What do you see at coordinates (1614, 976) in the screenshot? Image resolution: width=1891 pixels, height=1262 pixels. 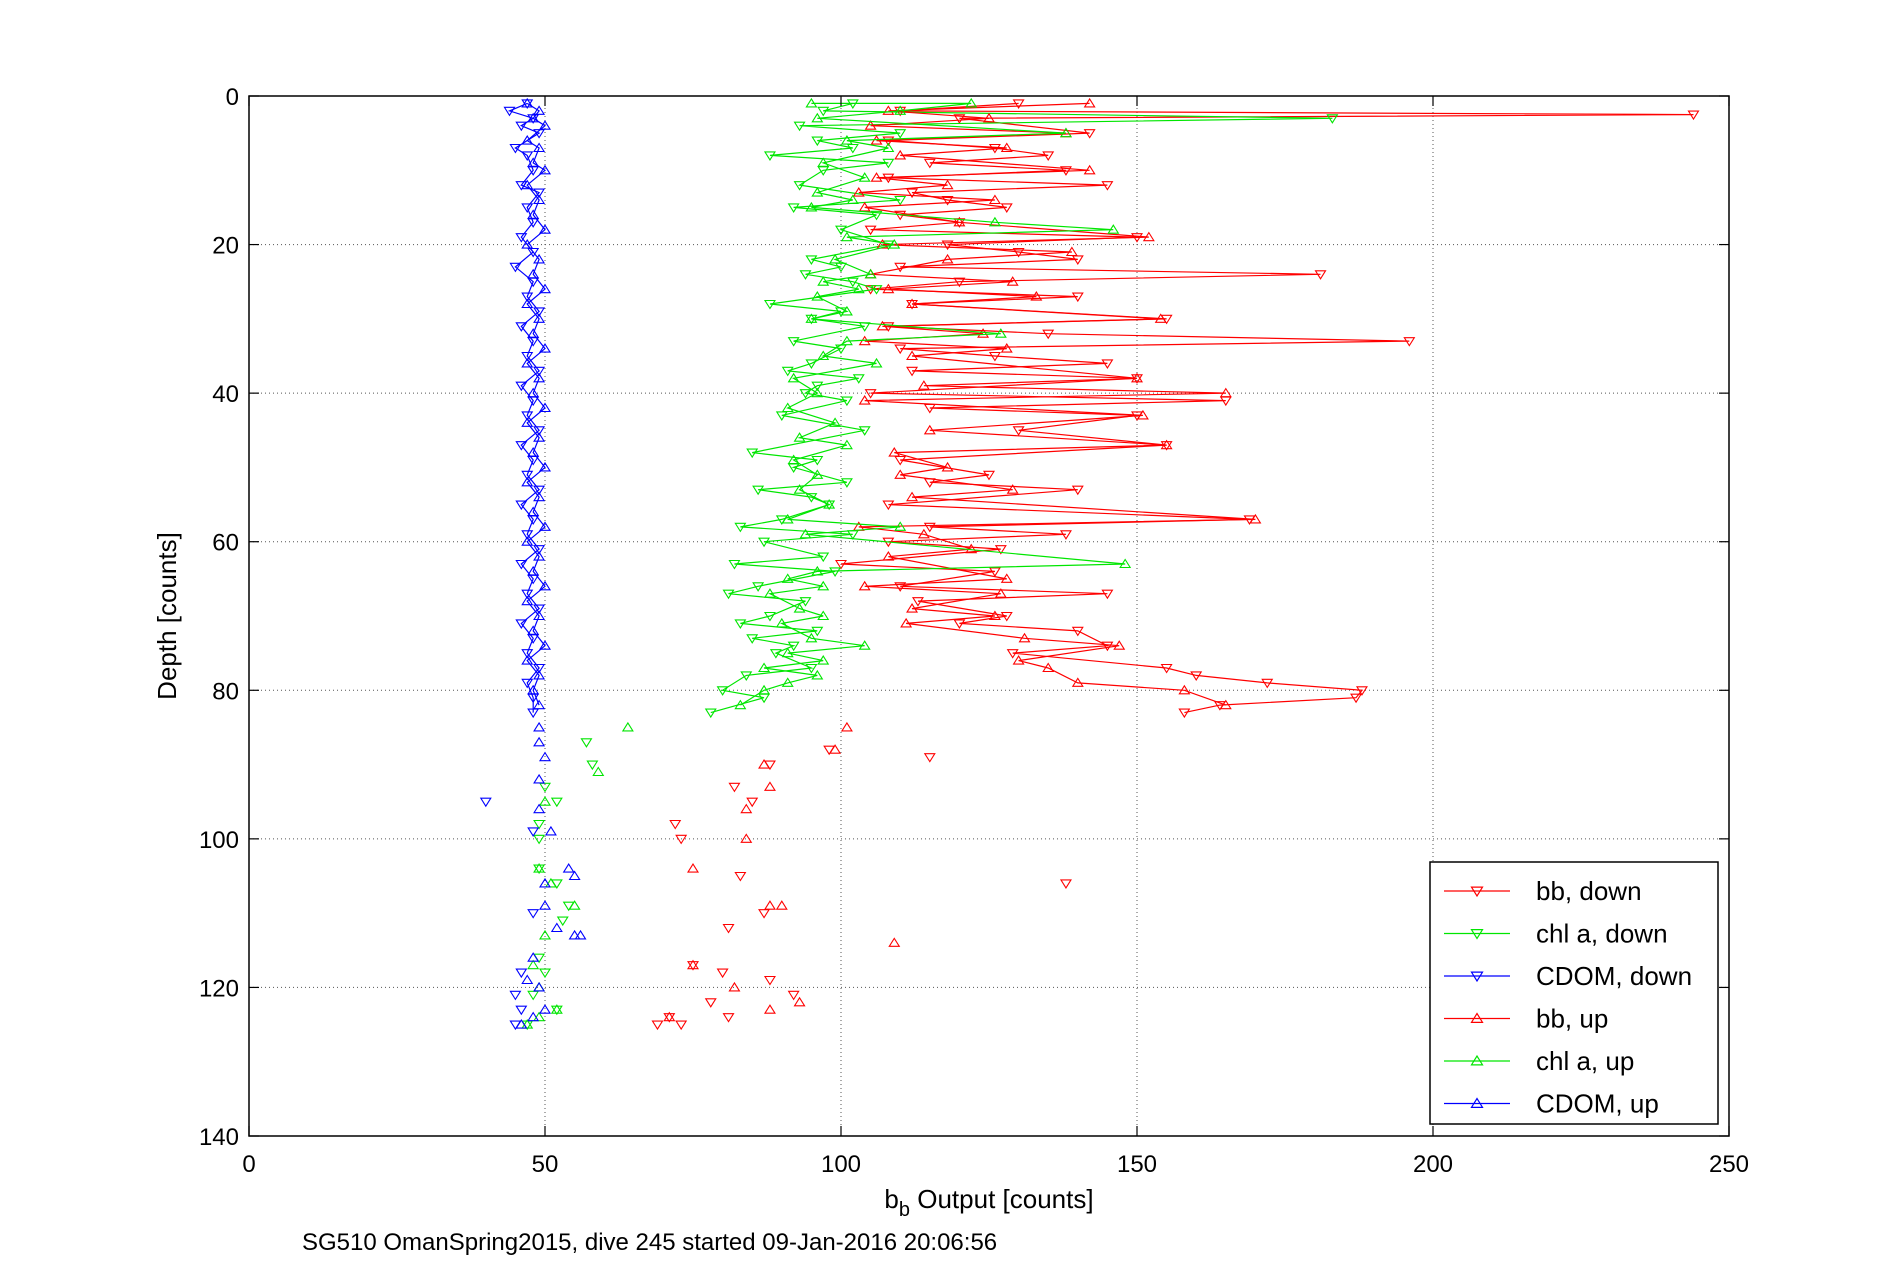 I see `legend-entry-label: CDOM, down` at bounding box center [1614, 976].